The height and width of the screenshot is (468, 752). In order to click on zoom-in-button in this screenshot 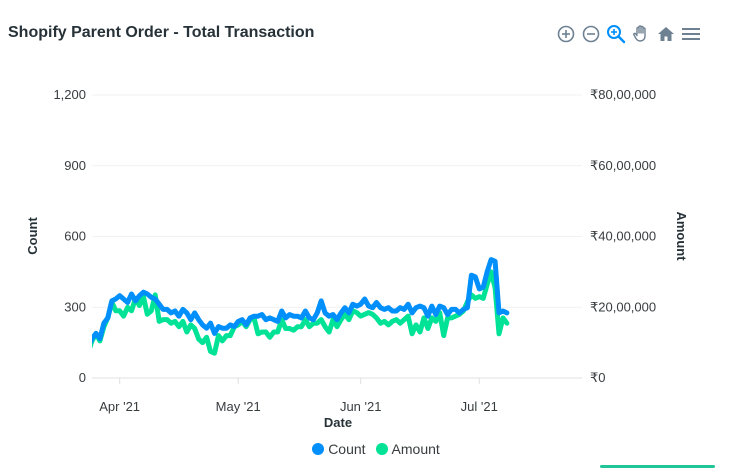, I will do `click(565, 34)`.